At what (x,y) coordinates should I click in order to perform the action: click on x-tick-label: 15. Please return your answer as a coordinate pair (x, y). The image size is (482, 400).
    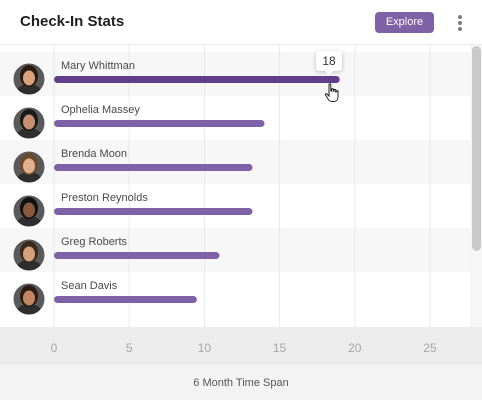
    Looking at the image, I should click on (279, 348).